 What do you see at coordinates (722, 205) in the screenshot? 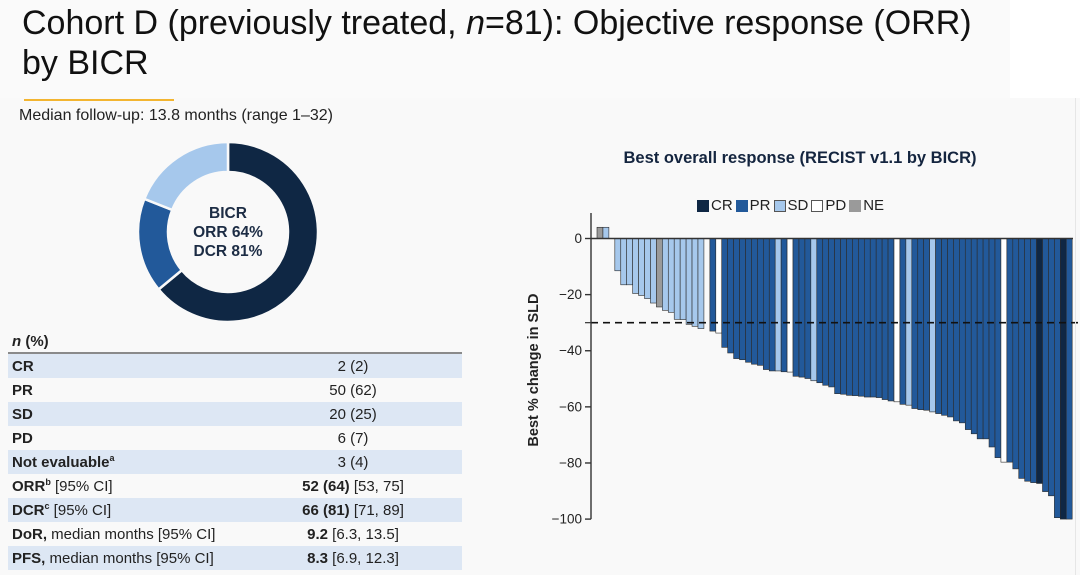
I see `legend-label-cr: CR` at bounding box center [722, 205].